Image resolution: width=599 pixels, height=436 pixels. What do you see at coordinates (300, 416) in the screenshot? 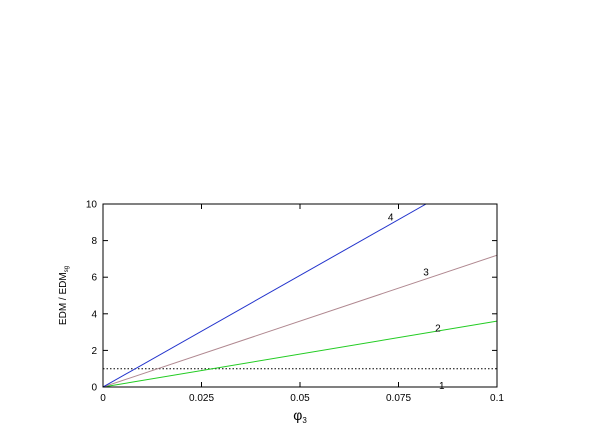
I see `x-axis-label: φ3` at bounding box center [300, 416].